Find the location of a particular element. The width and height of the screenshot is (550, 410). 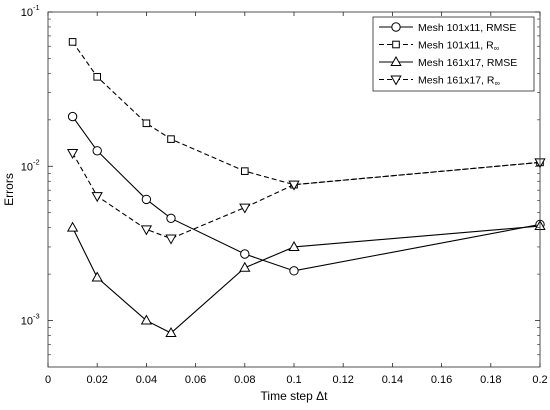

legend-label: Mesh 161x17, RMSE is located at coordinates (467, 63).